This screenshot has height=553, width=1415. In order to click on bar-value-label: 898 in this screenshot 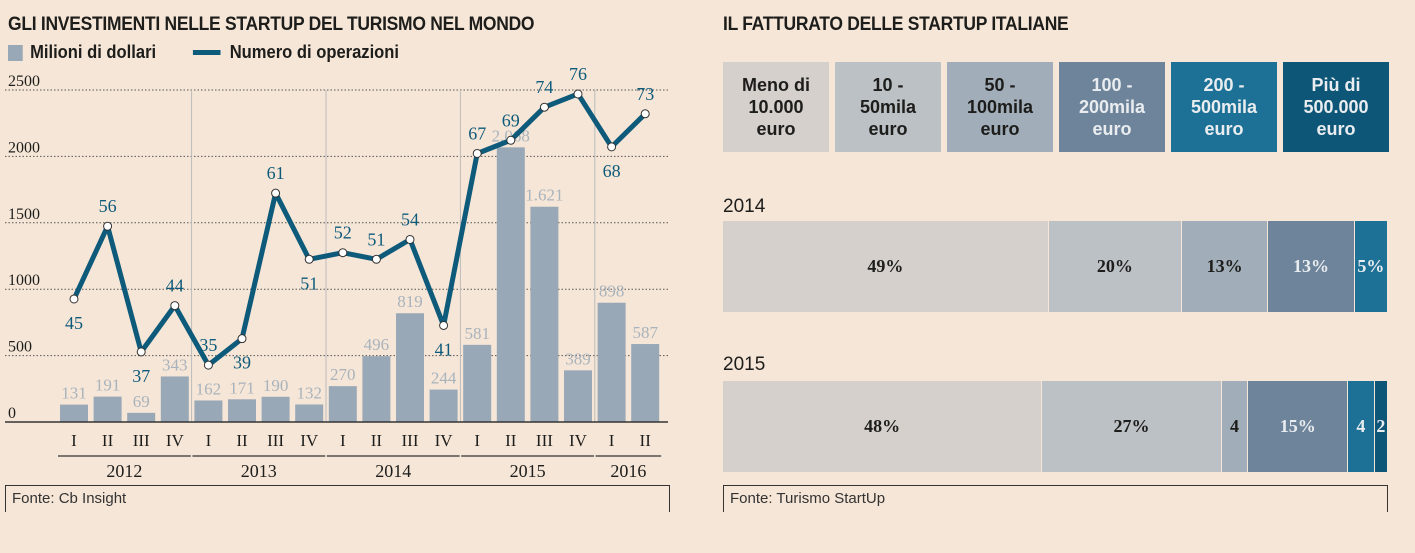, I will do `click(612, 291)`.